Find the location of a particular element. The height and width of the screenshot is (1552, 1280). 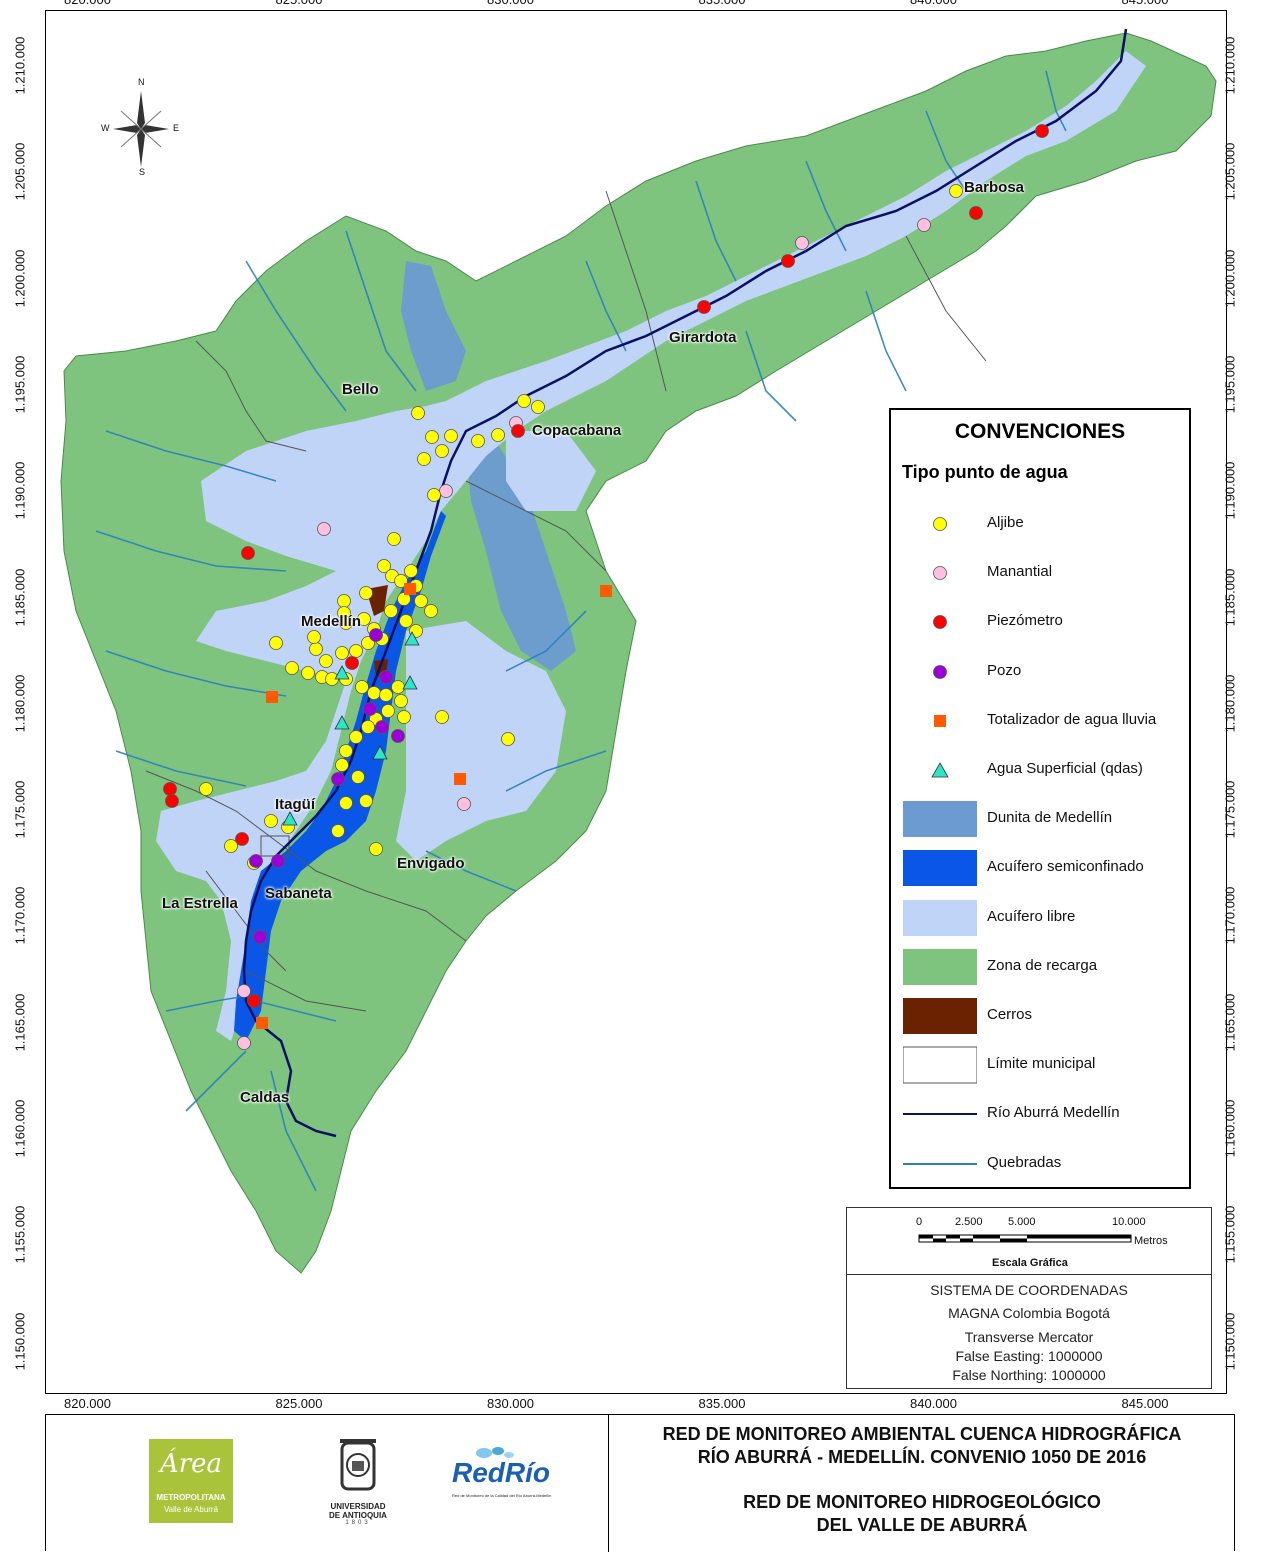

y-tick-left: 1.165.000 is located at coordinates (20, 1022).